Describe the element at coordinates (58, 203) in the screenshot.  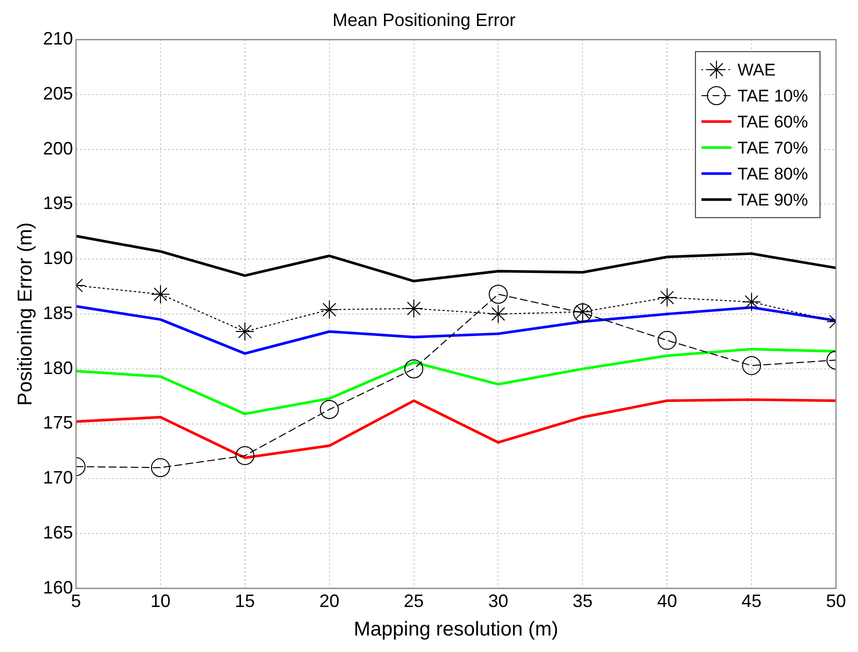
I see `y-tick-label: 195` at that location.